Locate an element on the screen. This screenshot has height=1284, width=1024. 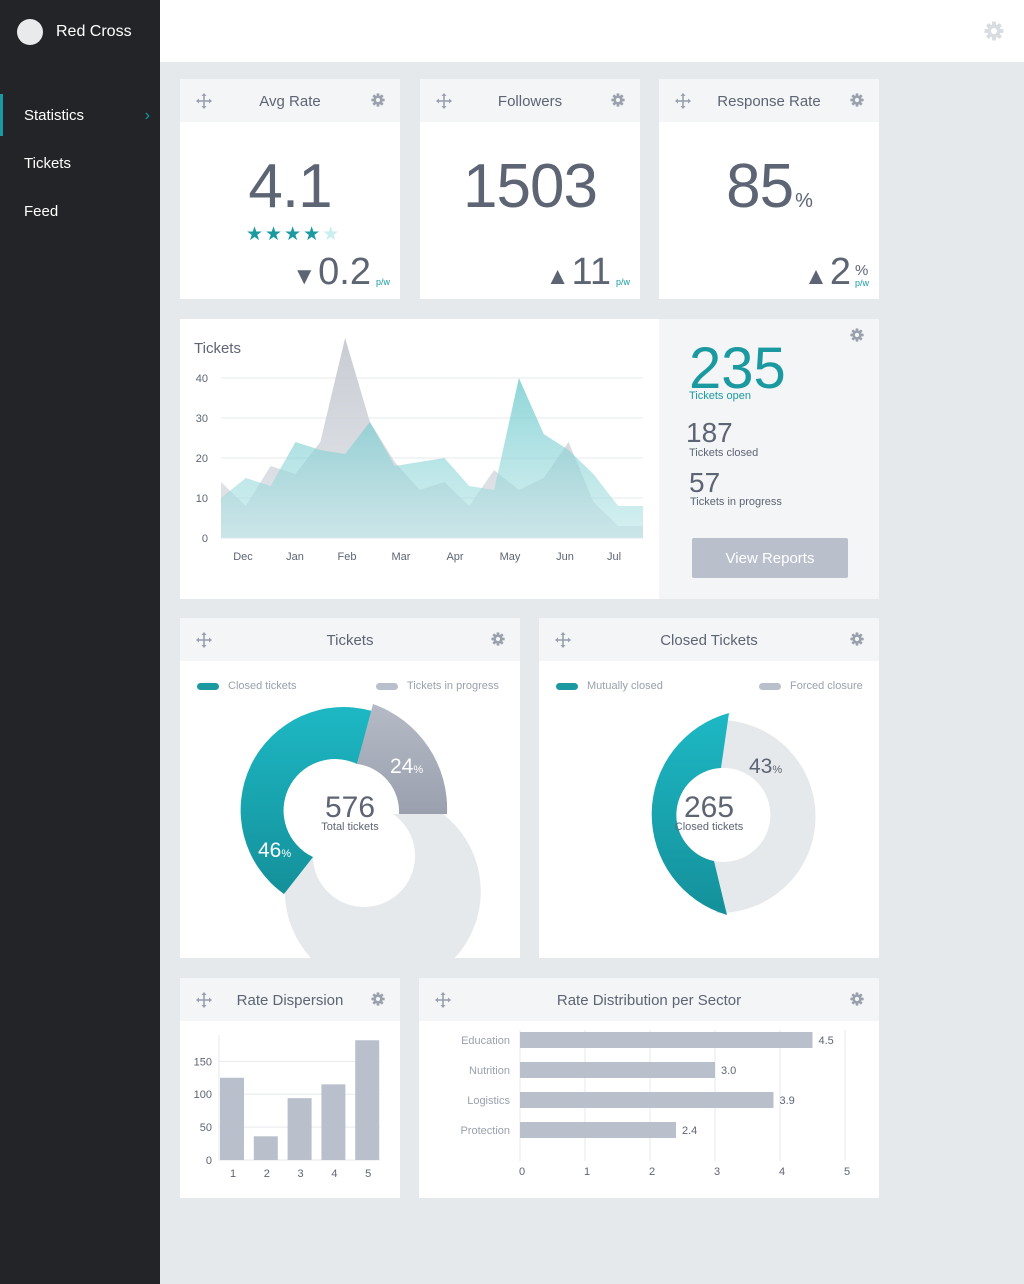
card-header: Followers is located at coordinates (530, 100).